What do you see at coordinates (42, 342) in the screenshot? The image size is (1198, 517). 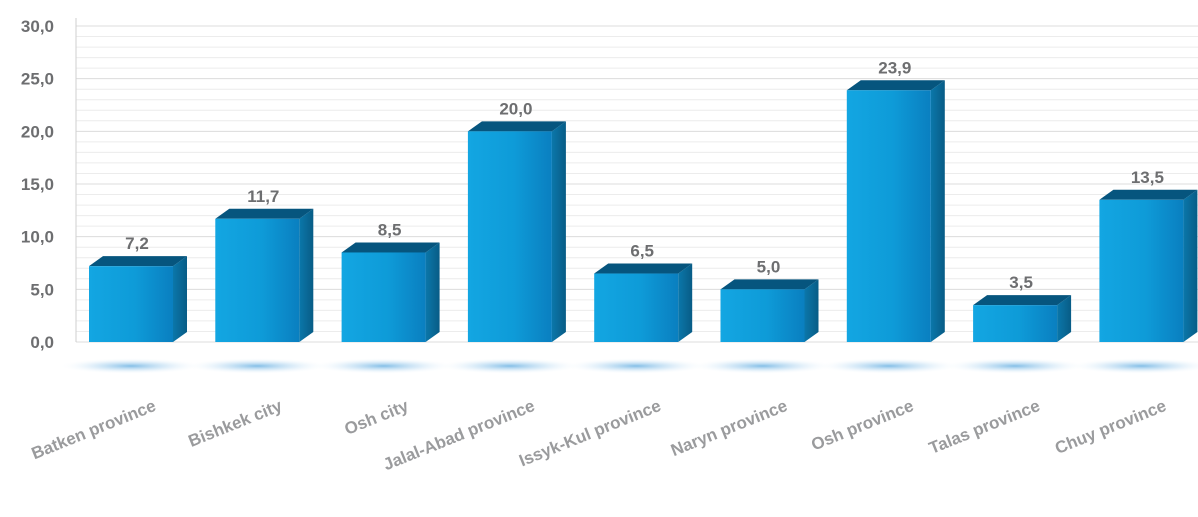 I see `y-tick-label: 0,0` at bounding box center [42, 342].